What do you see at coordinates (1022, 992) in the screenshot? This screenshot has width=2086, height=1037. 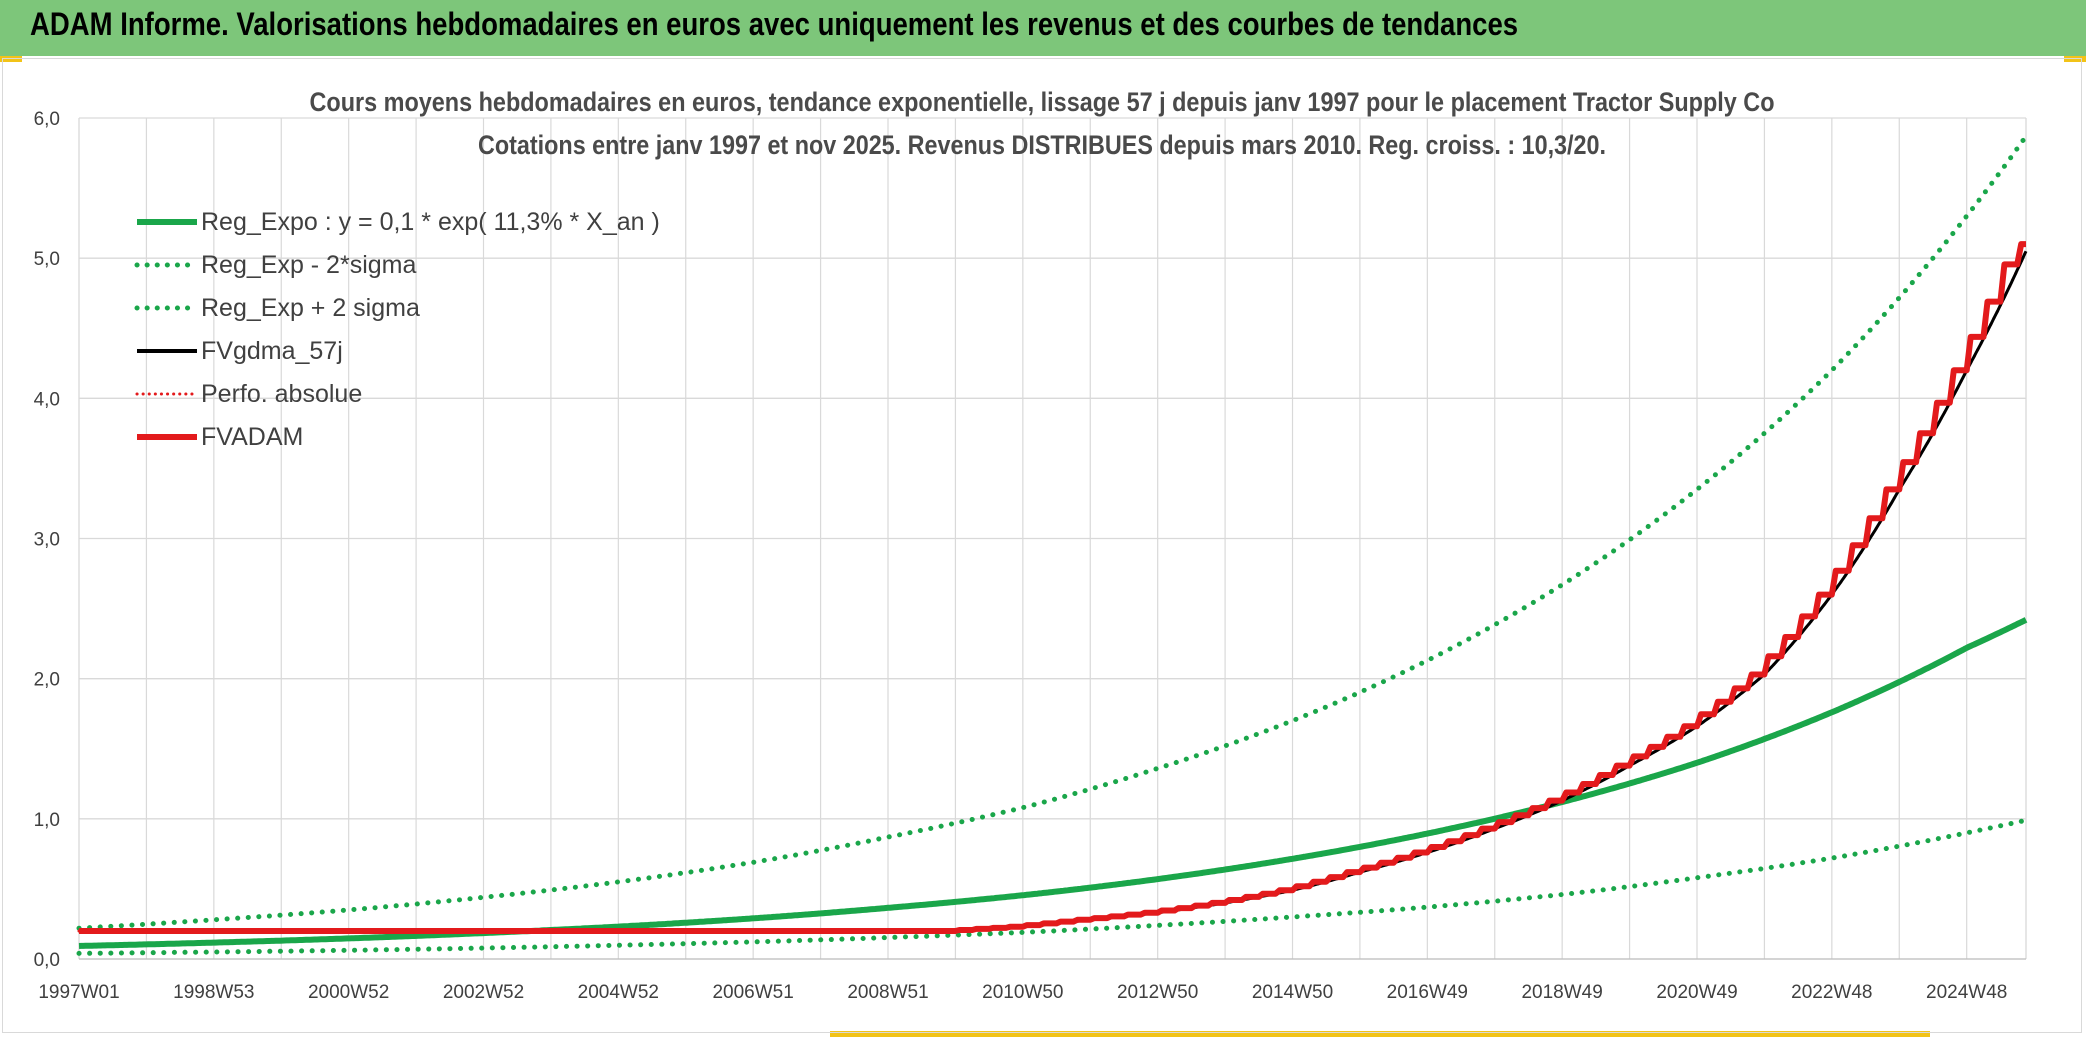 I see `x-tick-label: 2010W50` at bounding box center [1022, 992].